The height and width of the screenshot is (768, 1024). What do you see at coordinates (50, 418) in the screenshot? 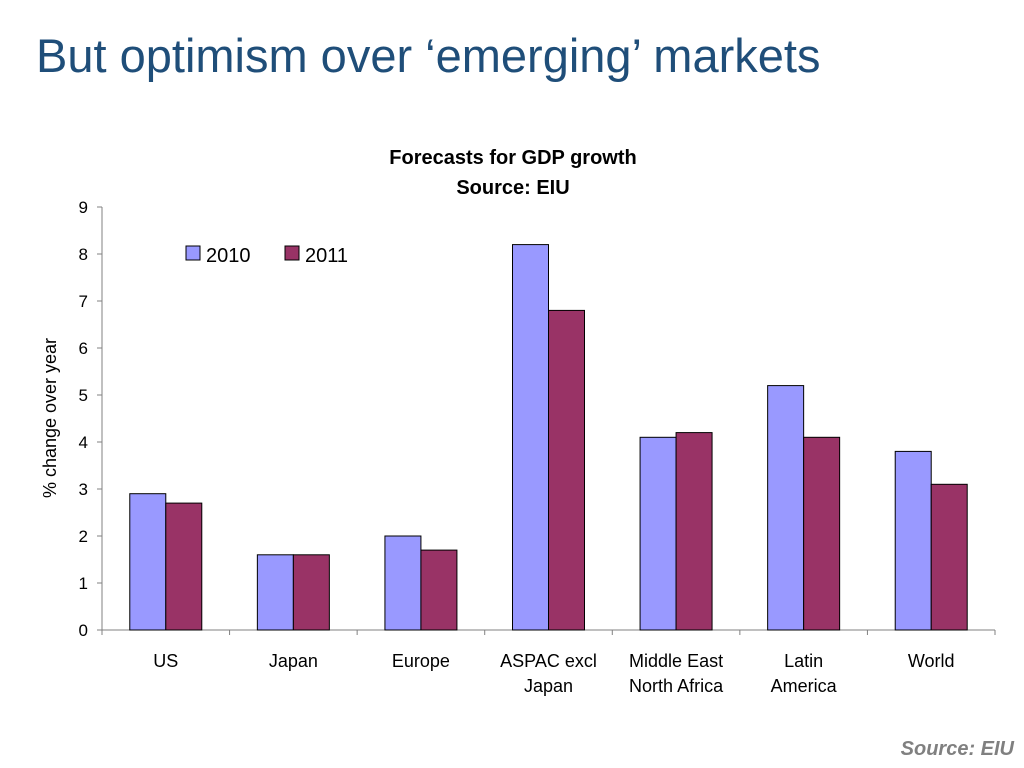
I see `y-axis-label: % change over year` at bounding box center [50, 418].